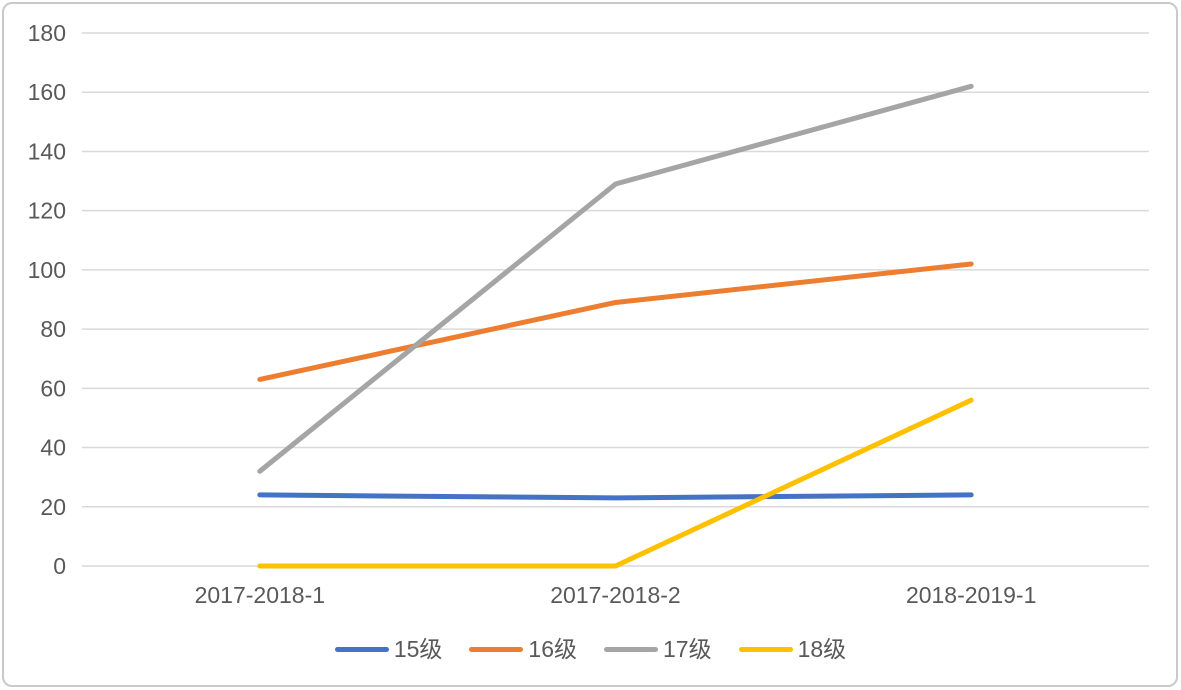 Image resolution: width=1181 pixels, height=690 pixels. Describe the element at coordinates (53, 448) in the screenshot. I see `y-tick-label: 40` at that location.